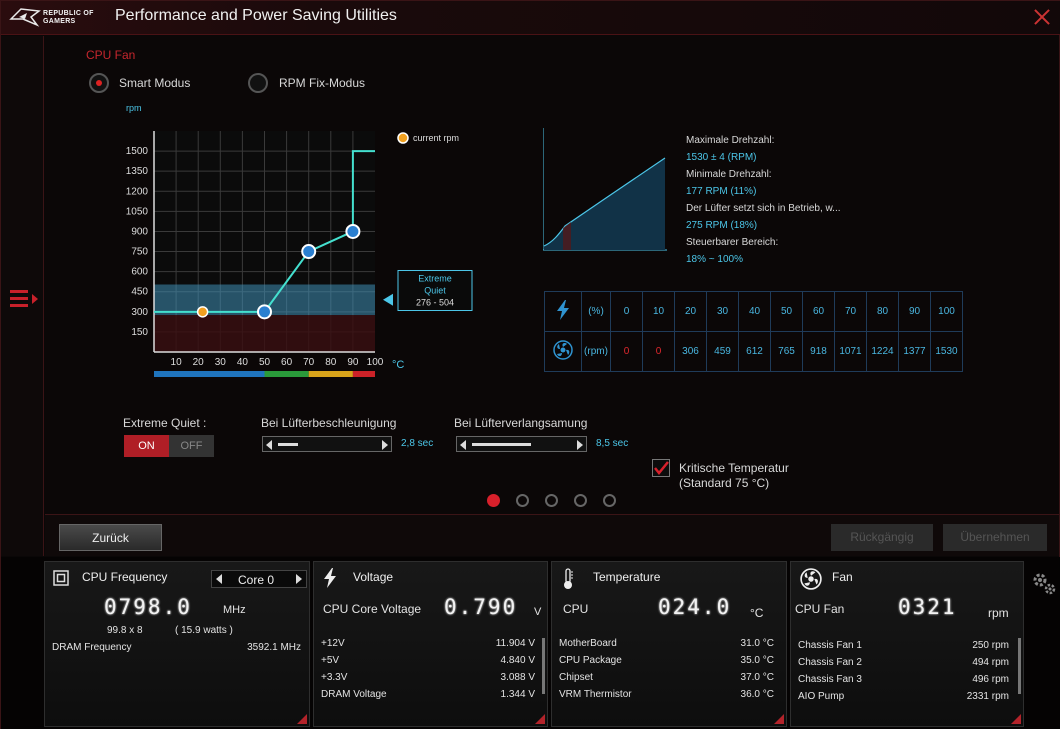  Describe the element at coordinates (299, 579) in the screenshot. I see `next-core-icon` at that location.